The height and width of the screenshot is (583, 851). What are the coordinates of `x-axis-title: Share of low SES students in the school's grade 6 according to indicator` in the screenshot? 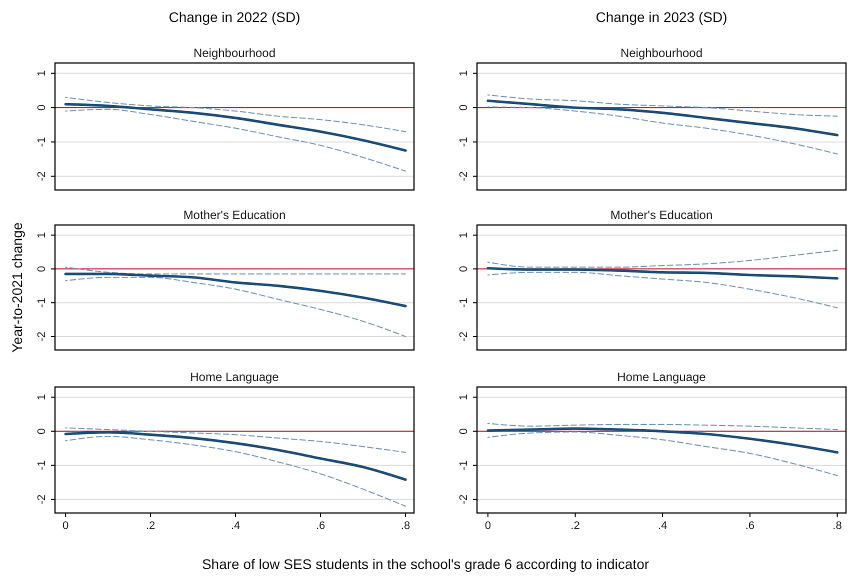 It's located at (426, 564).